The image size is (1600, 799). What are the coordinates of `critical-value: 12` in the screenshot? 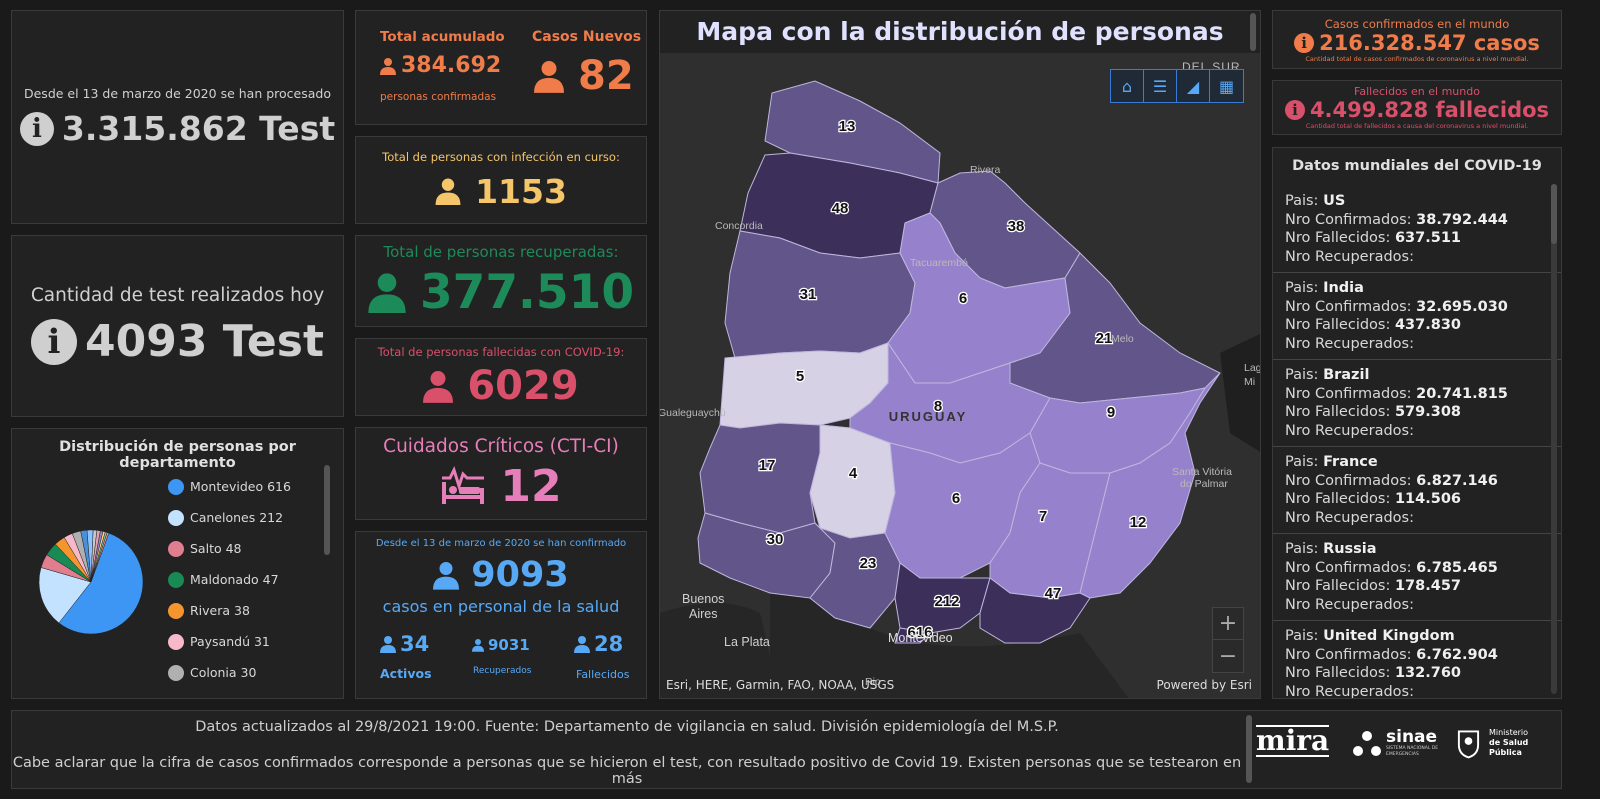 It's located at (531, 486).